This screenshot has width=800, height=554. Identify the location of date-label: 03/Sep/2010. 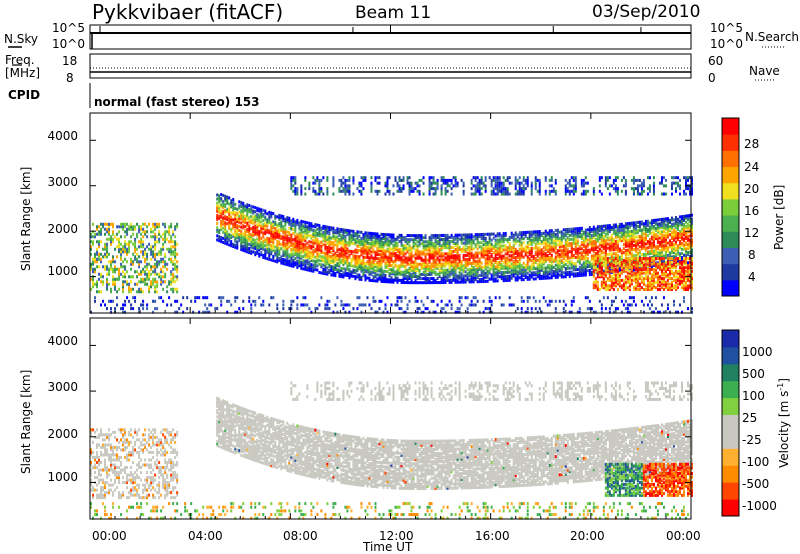
(646, 12).